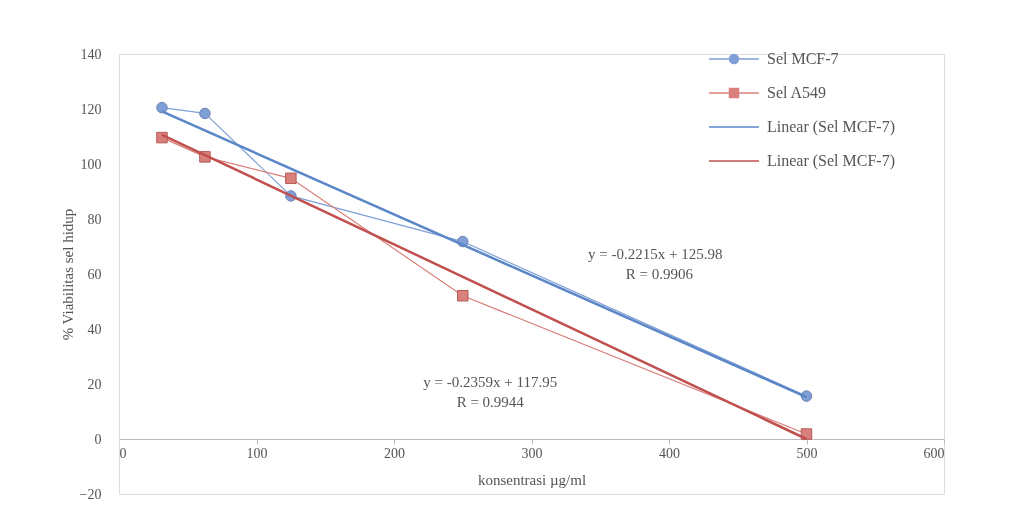  What do you see at coordinates (655, 254) in the screenshot?
I see `annotation: y = -0.2215x + 125.98` at bounding box center [655, 254].